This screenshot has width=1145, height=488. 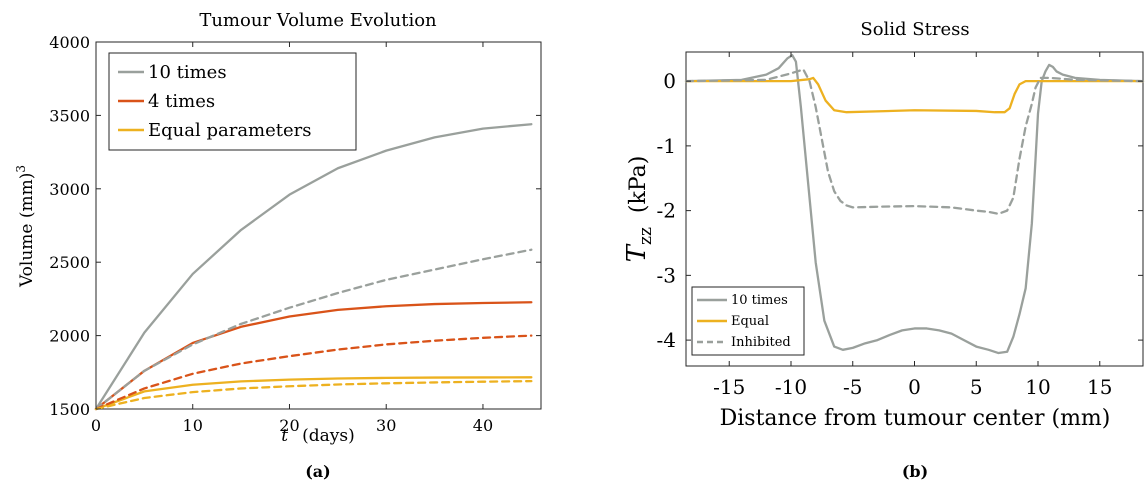 What do you see at coordinates (915, 471) in the screenshot?
I see `caption-b: (b)` at bounding box center [915, 471].